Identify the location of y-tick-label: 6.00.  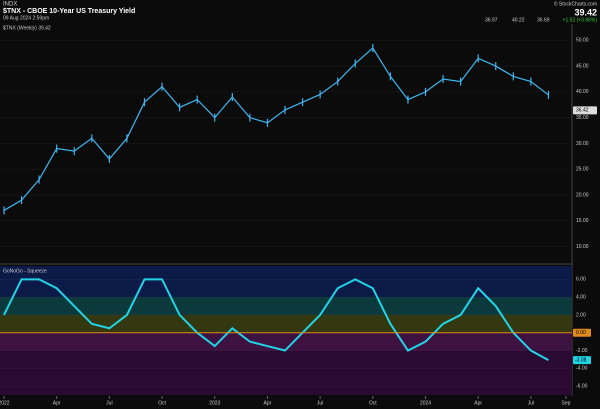
(581, 280).